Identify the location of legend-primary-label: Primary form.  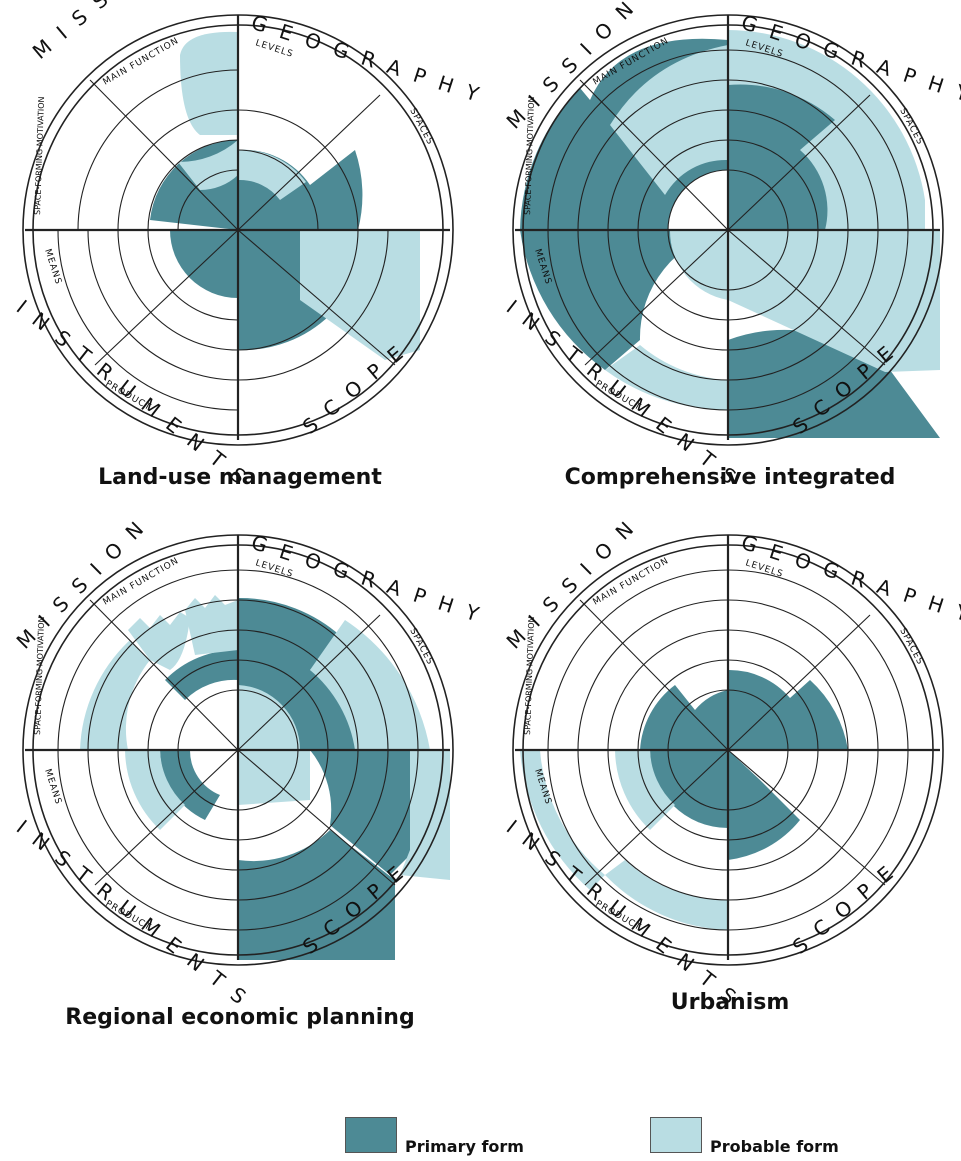
(464, 1146).